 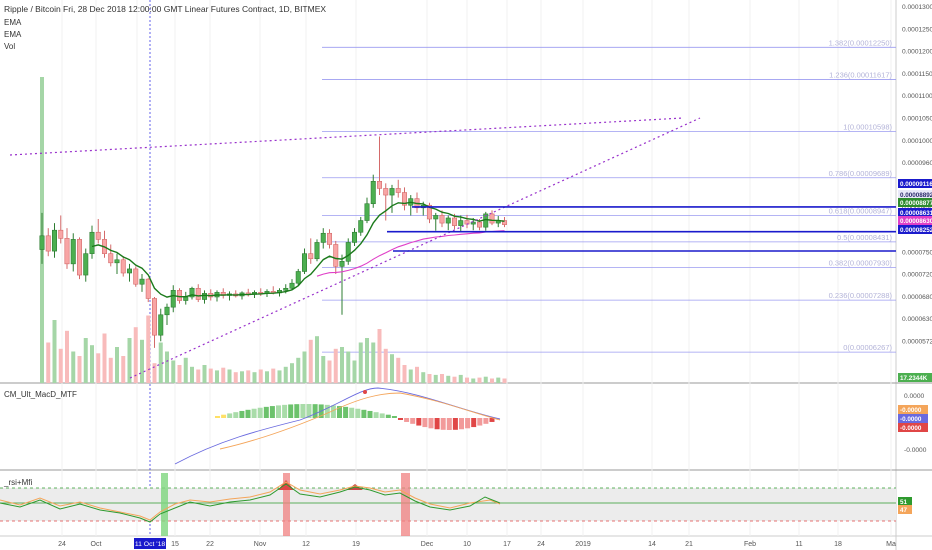 I want to click on ema-slow-line, so click(x=410, y=253).